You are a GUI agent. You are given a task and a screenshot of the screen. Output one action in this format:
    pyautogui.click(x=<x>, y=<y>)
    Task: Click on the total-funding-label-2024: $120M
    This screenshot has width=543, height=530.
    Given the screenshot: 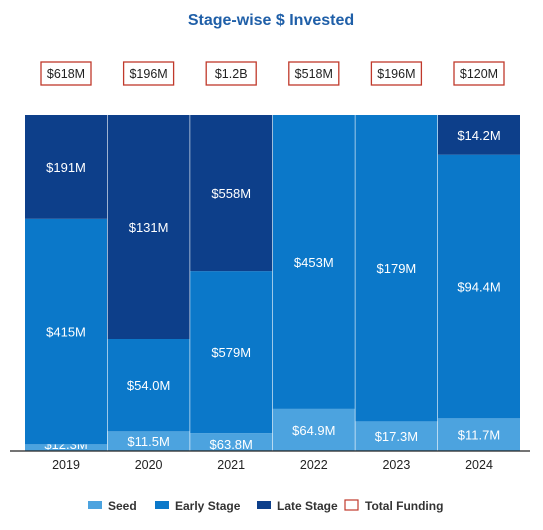 What is the action you would take?
    pyautogui.click(x=479, y=74)
    